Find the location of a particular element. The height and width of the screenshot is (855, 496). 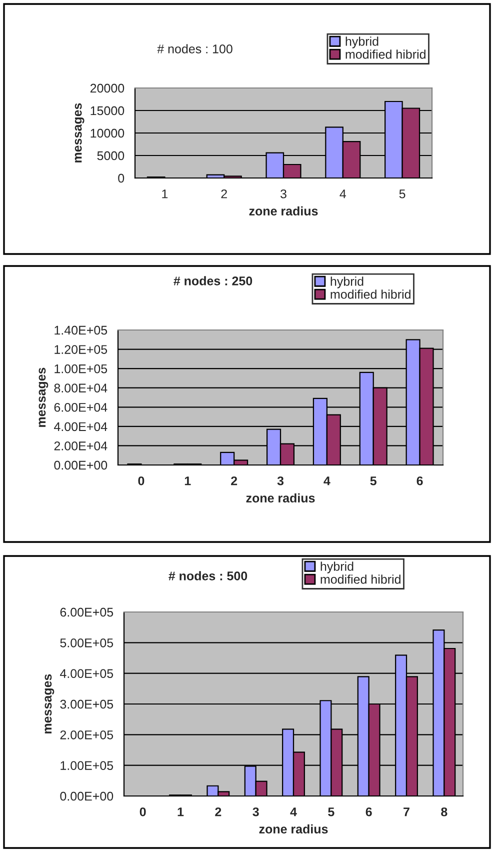

y-tick-label: 5000 is located at coordinates (110, 155).